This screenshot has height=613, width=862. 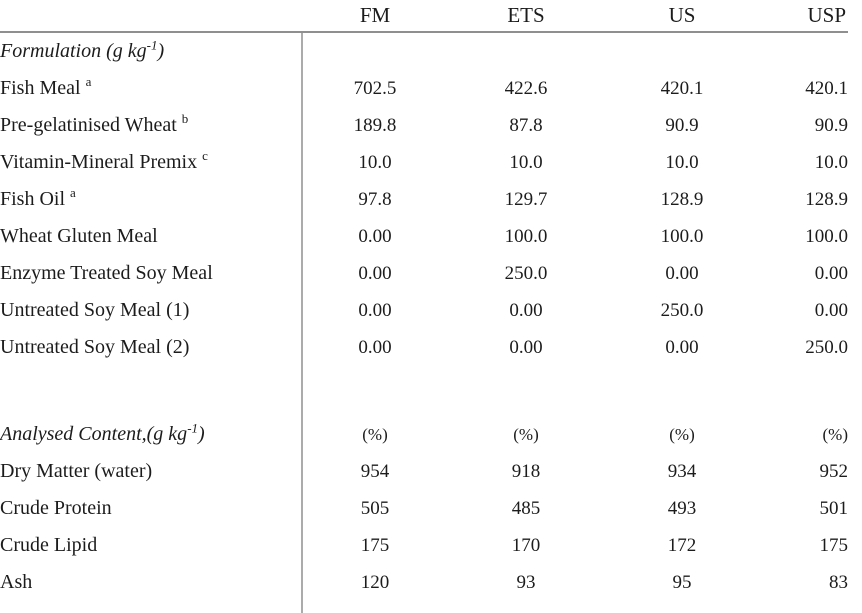 What do you see at coordinates (526, 545) in the screenshot?
I see `value-cell: 170` at bounding box center [526, 545].